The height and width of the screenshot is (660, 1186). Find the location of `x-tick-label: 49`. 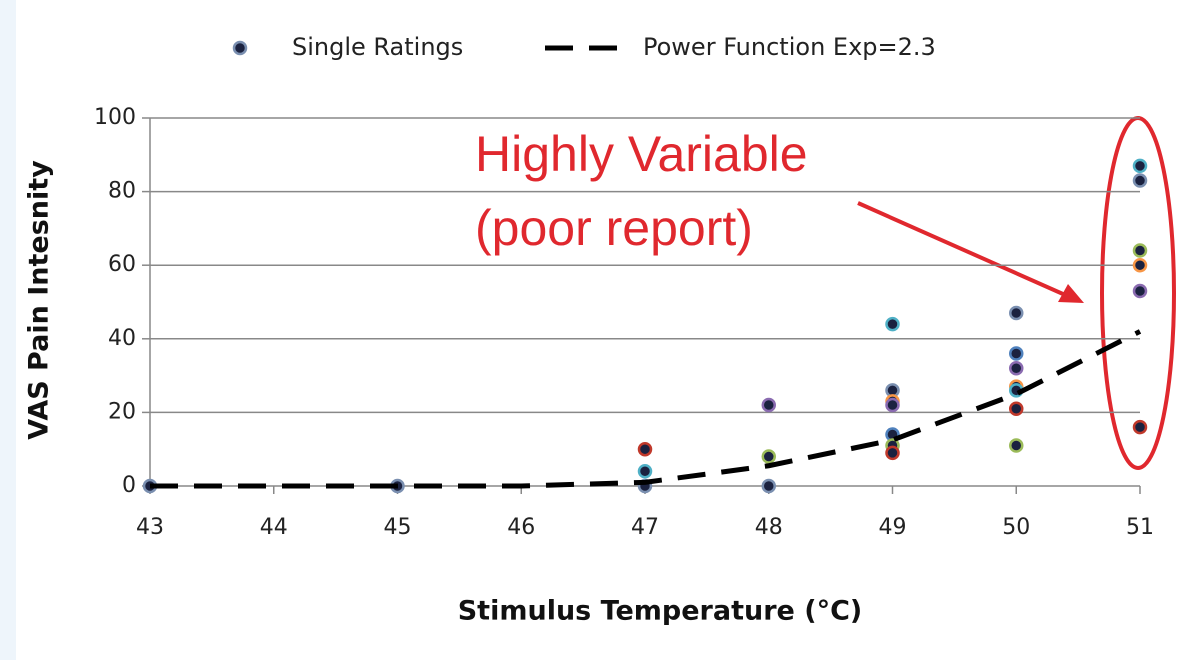

x-tick-label: 49 is located at coordinates (893, 527).